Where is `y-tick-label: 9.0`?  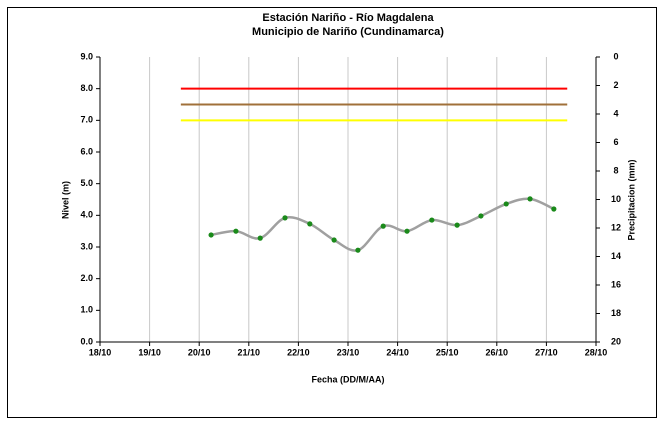 y-tick-label: 9.0 is located at coordinates (86, 56).